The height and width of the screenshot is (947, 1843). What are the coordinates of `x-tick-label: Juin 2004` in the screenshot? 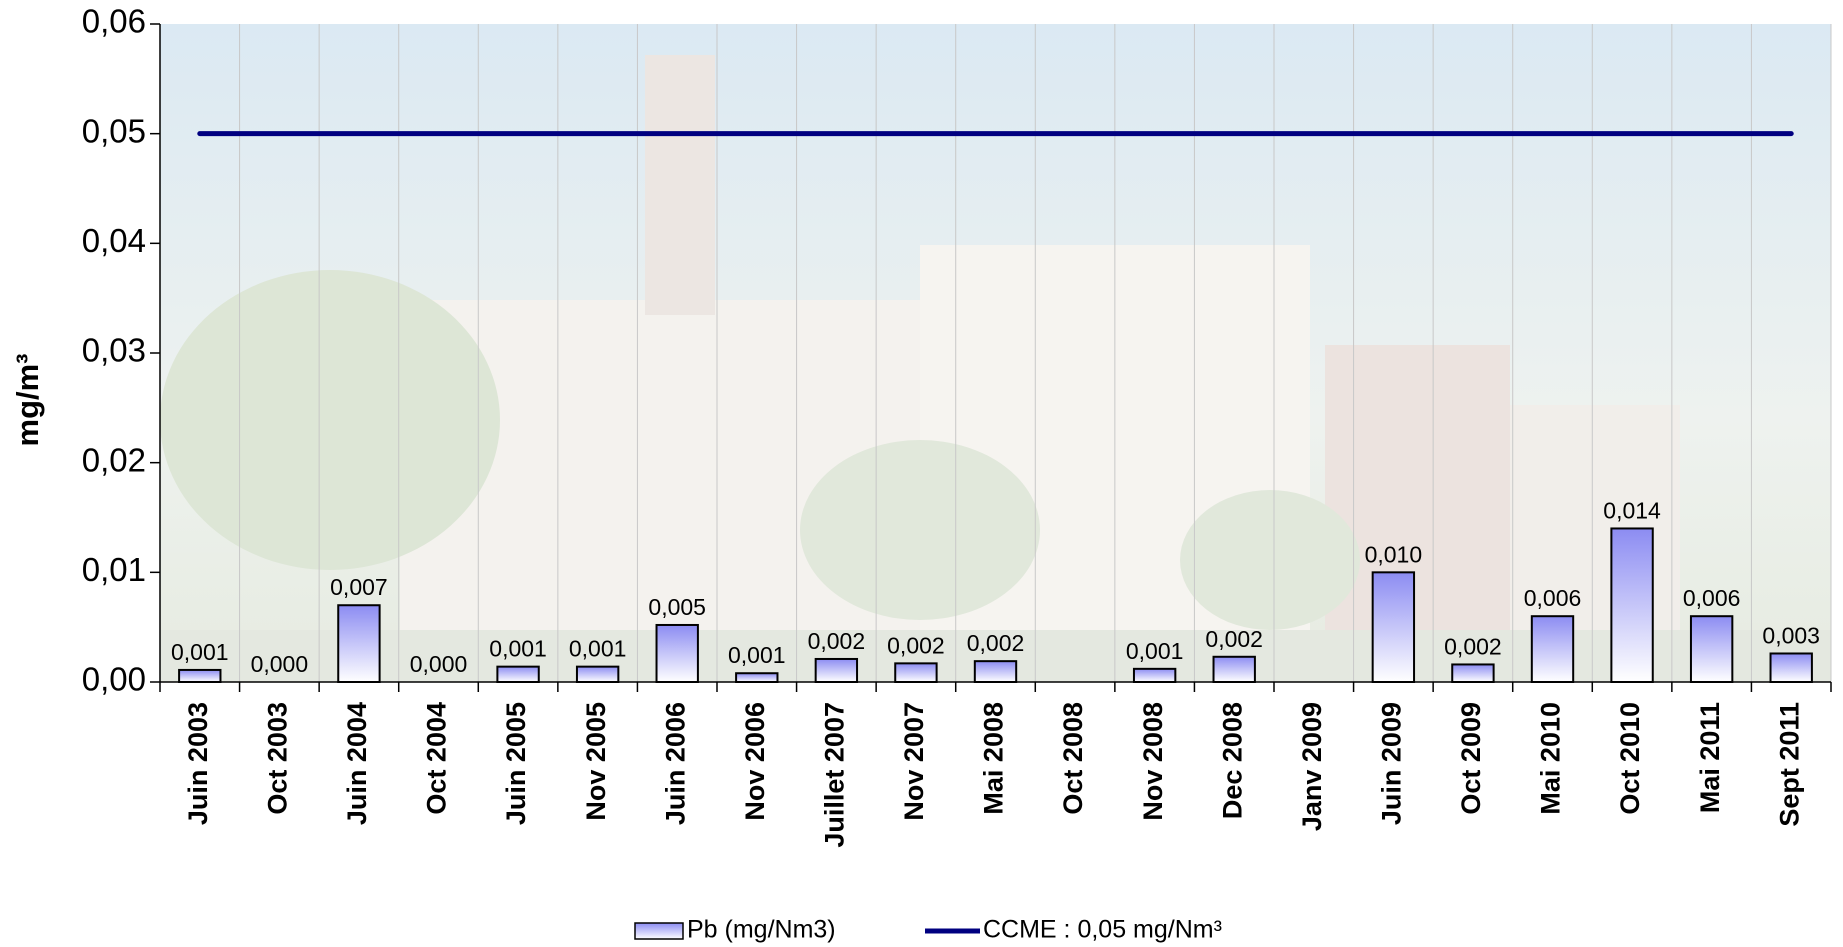 It's located at (357, 763).